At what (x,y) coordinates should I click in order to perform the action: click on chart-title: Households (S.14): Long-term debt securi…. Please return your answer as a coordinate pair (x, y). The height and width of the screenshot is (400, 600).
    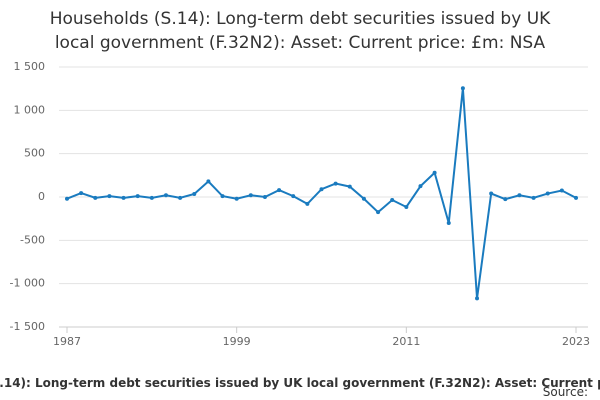
    Looking at the image, I should click on (300, 19).